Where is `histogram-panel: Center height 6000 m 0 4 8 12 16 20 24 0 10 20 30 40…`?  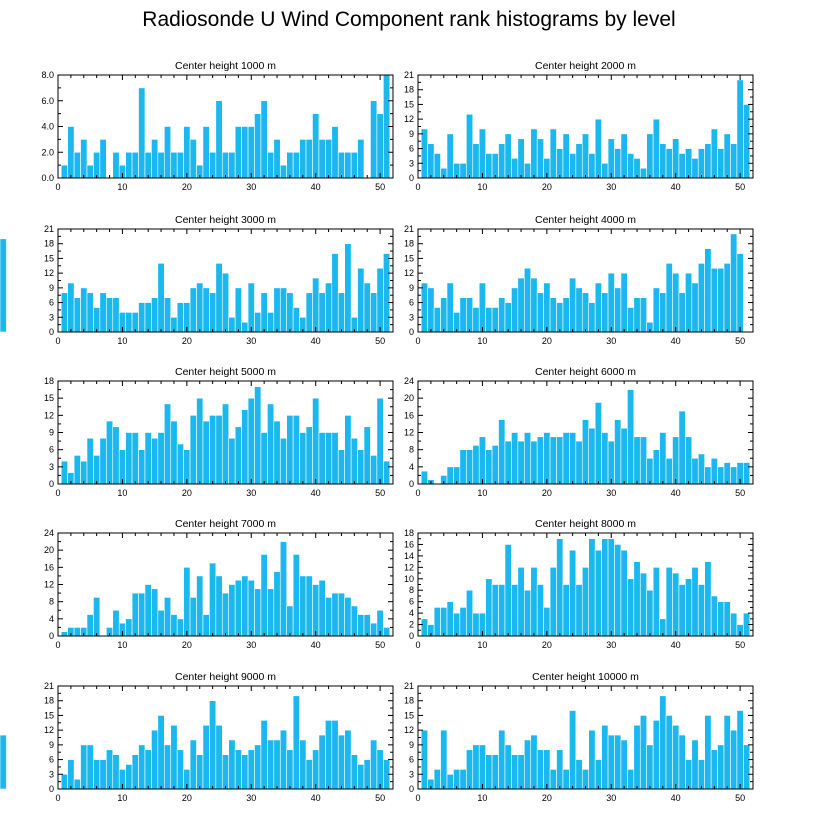 histogram-panel: Center height 6000 m 0 4 8 12 16 20 24 0 10 20 30 40… is located at coordinates (579, 432).